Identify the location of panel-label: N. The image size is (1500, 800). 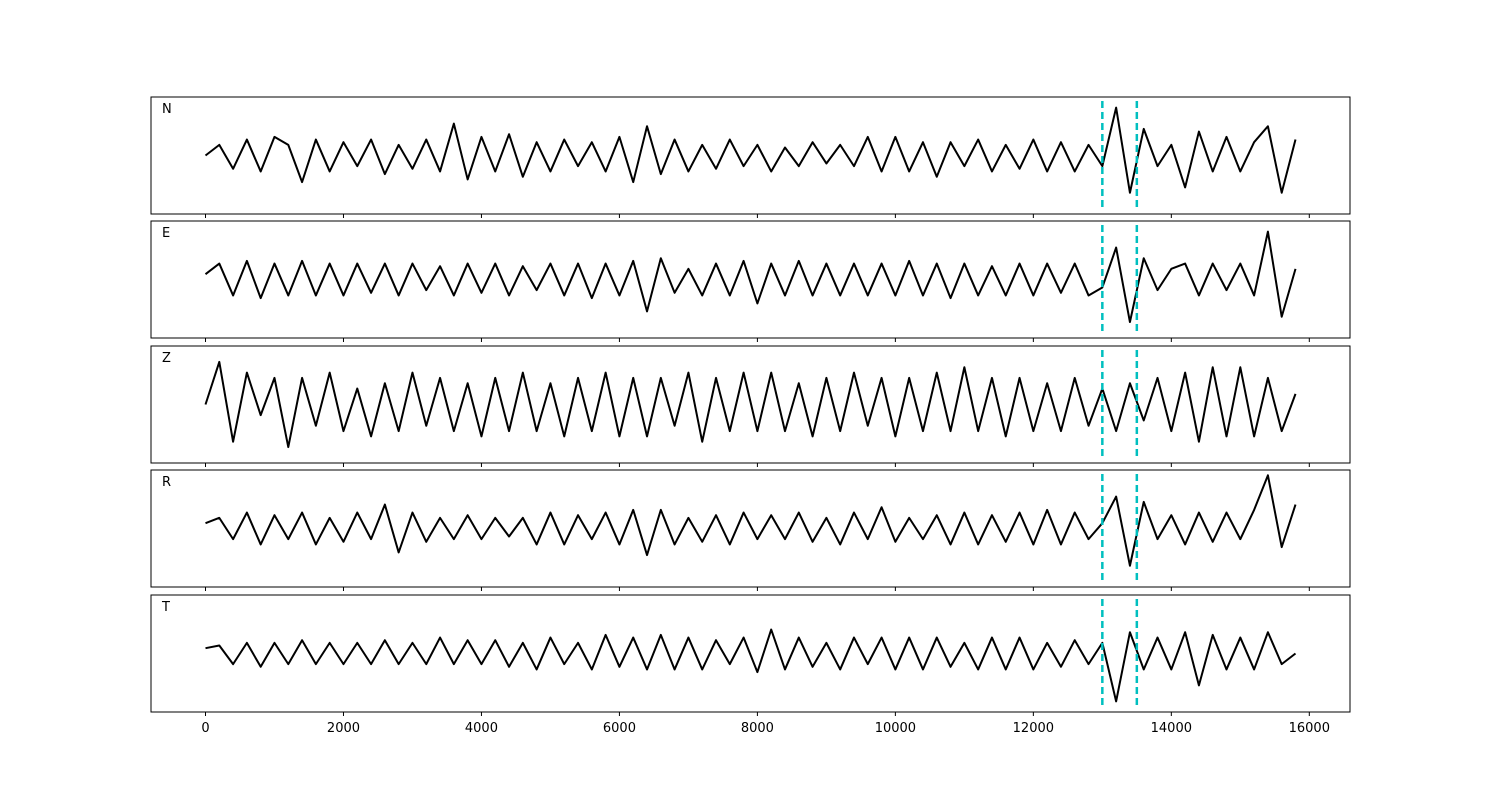
(167, 109).